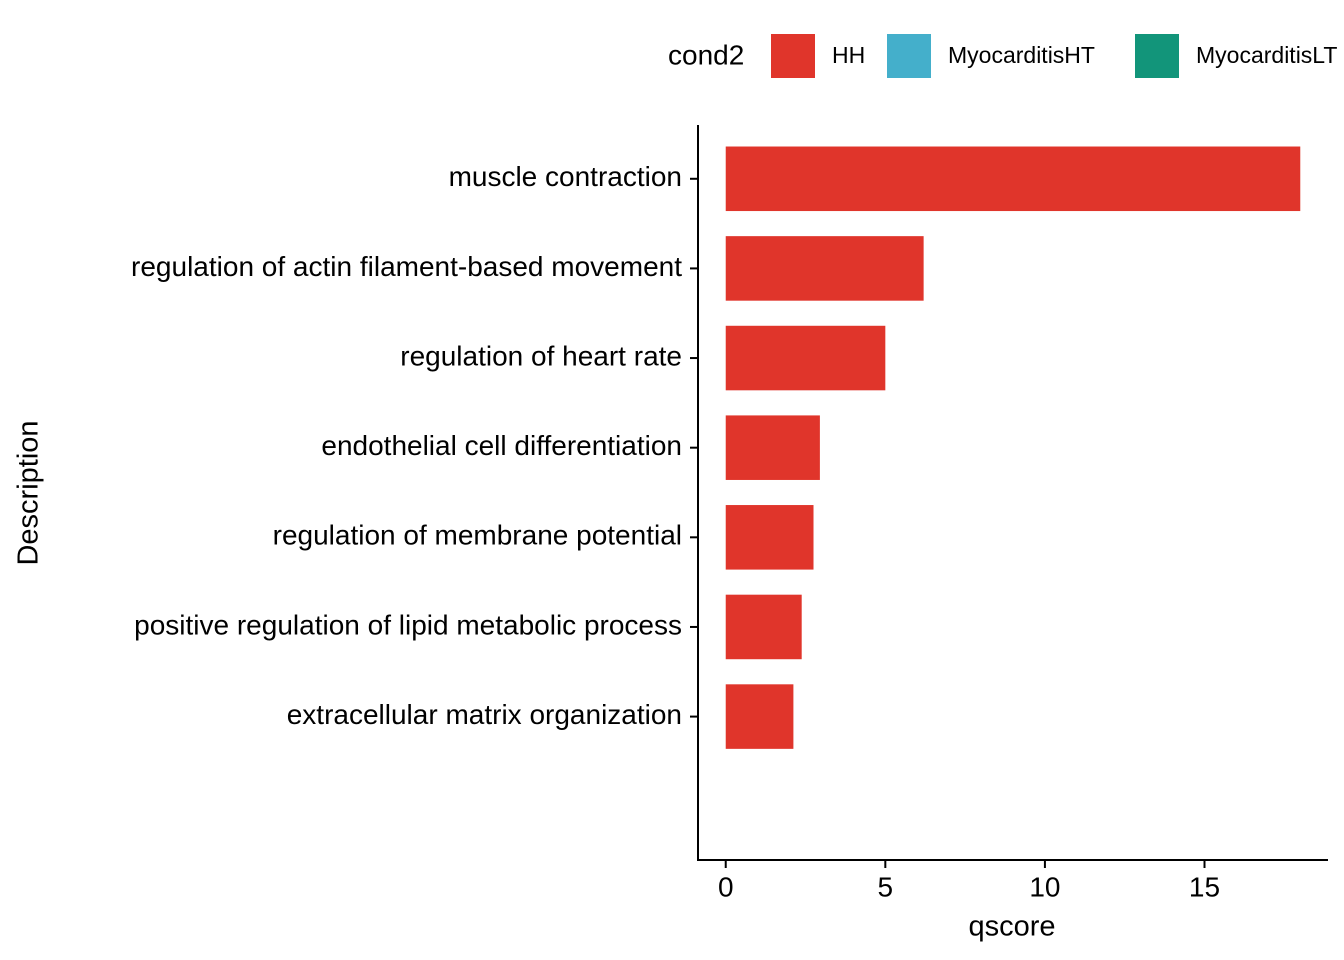  Describe the element at coordinates (477, 535) in the screenshot. I see `y-tick-label: regulation of membrane potential` at that location.